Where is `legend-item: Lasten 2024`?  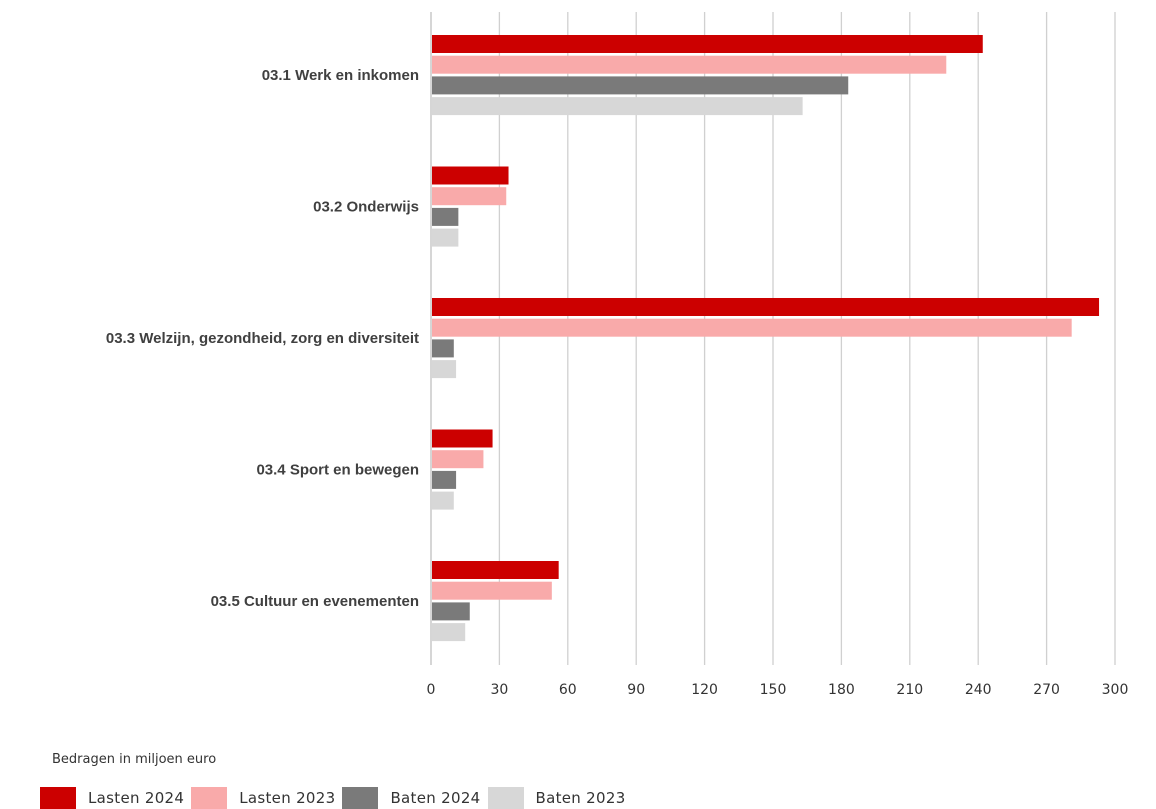 legend-item: Lasten 2024 is located at coordinates (115, 798).